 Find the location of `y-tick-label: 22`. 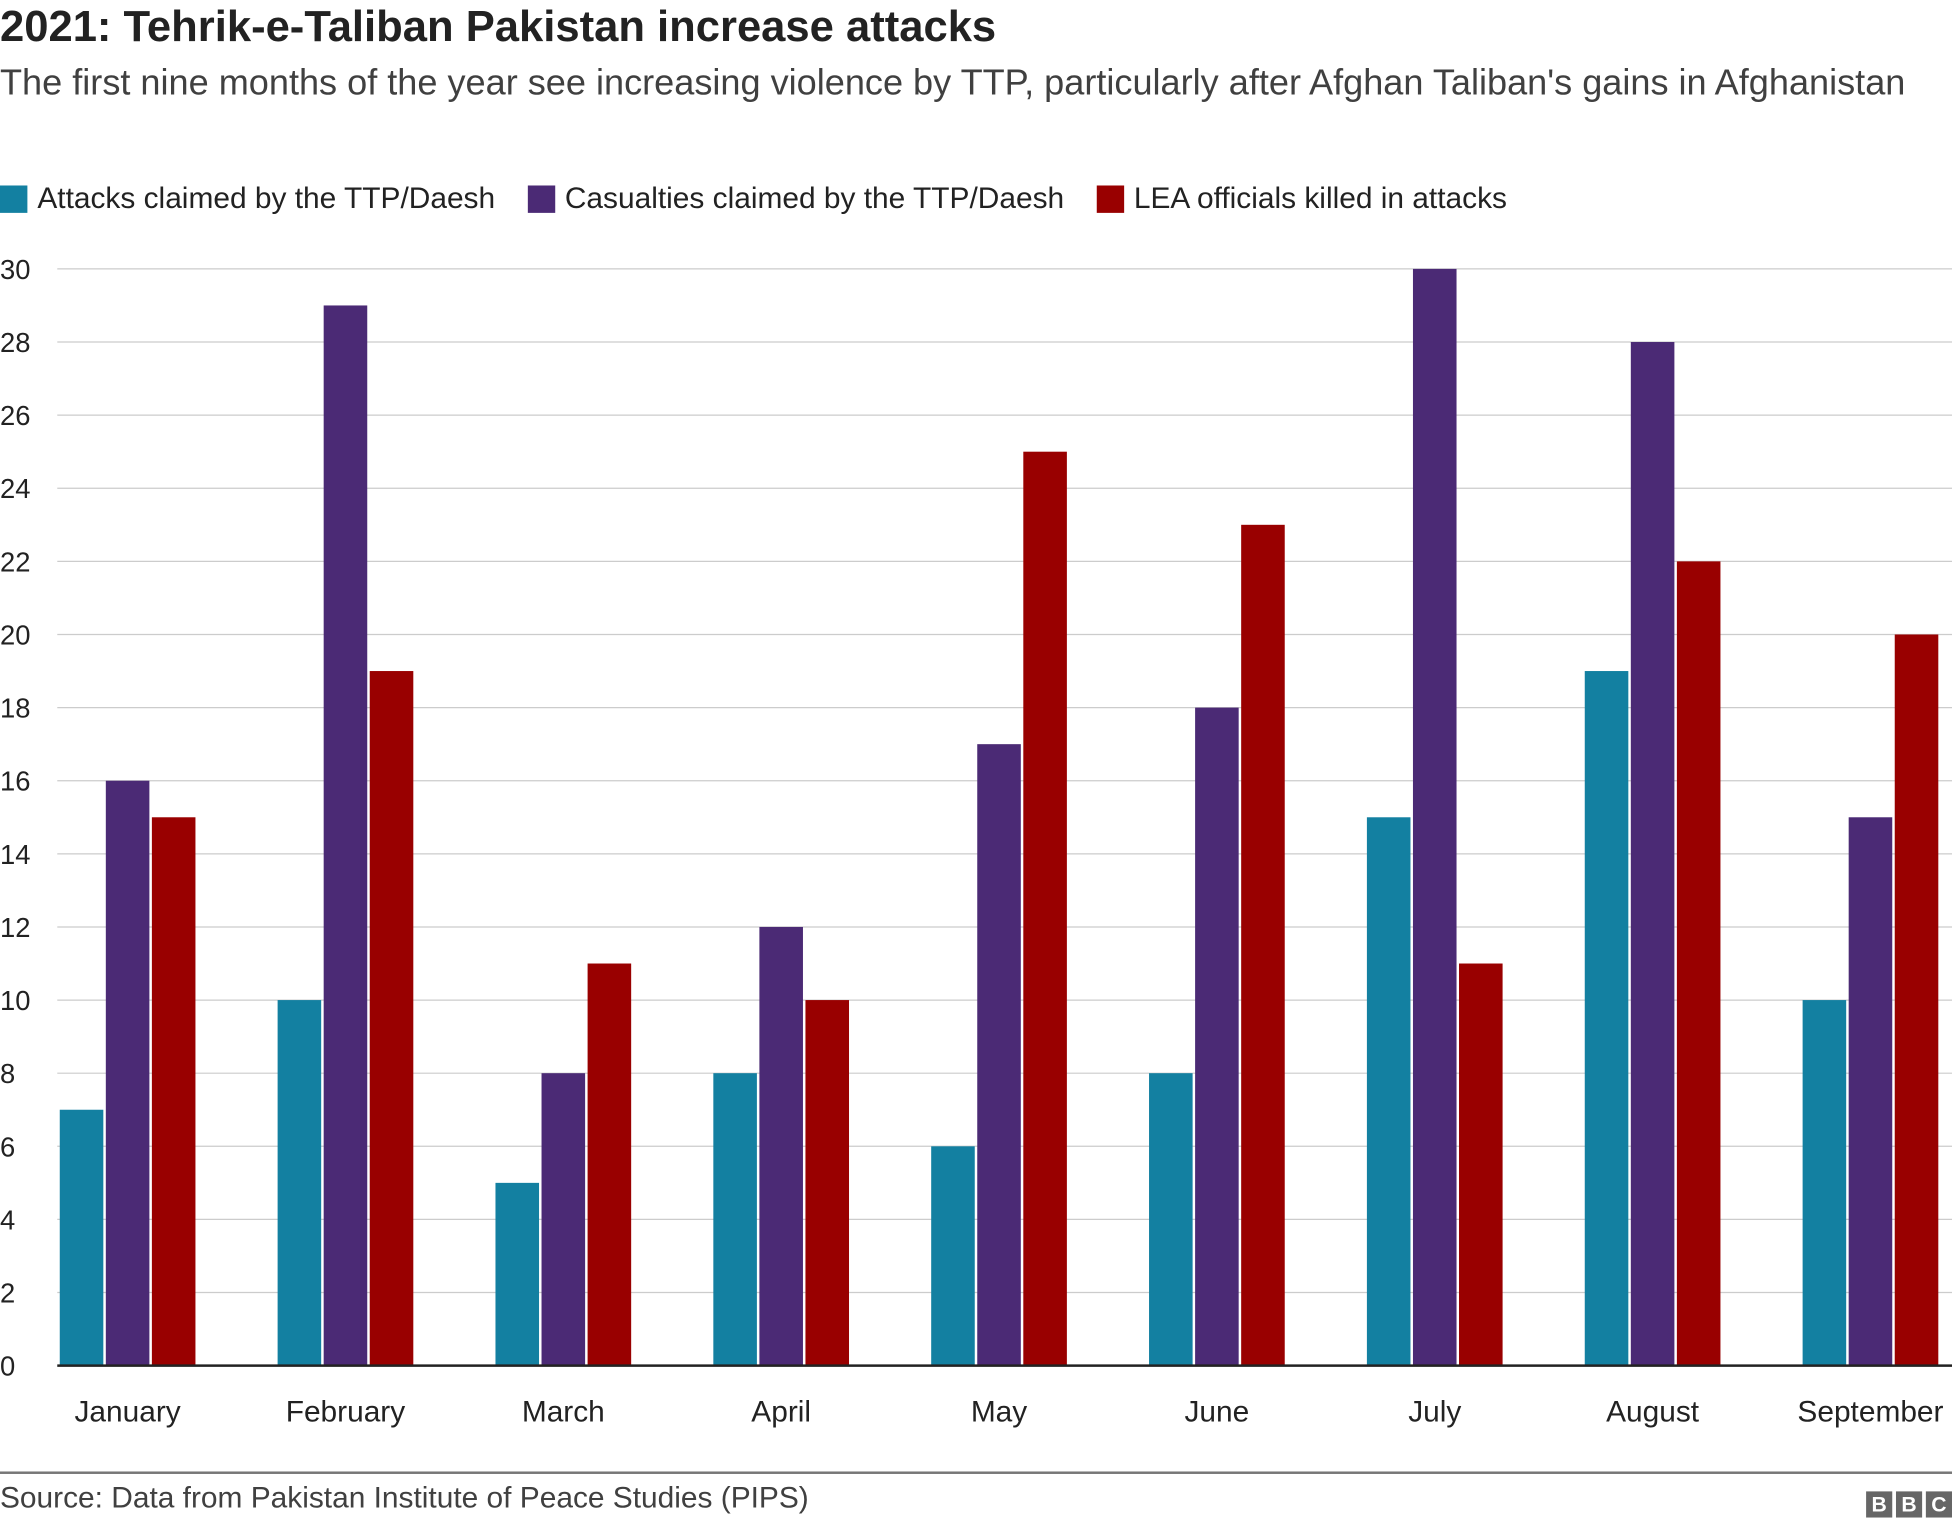

y-tick-label: 22 is located at coordinates (15, 561).